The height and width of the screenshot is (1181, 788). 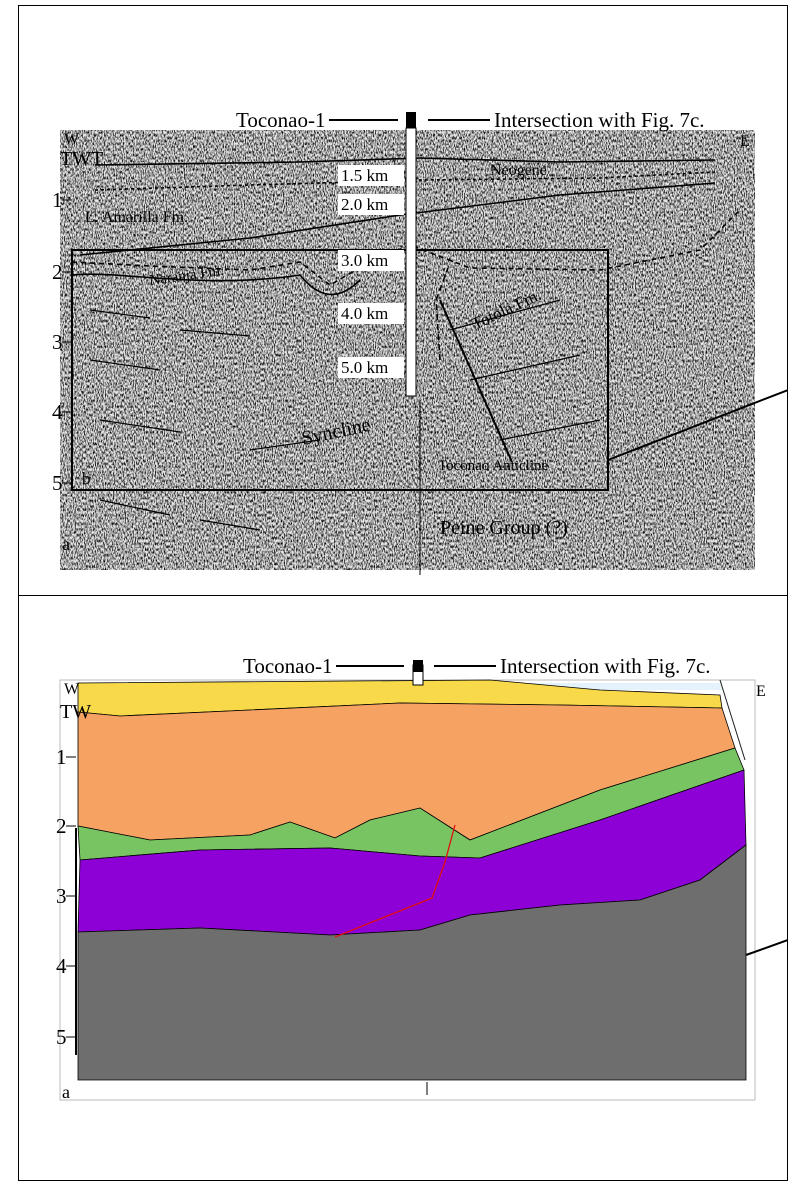 What do you see at coordinates (364, 260) in the screenshot?
I see `depth-label: 3.0 km` at bounding box center [364, 260].